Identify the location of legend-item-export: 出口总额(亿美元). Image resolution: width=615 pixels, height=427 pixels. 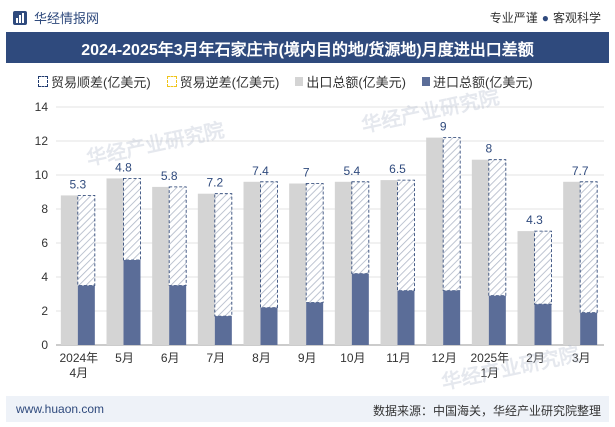
(350, 81).